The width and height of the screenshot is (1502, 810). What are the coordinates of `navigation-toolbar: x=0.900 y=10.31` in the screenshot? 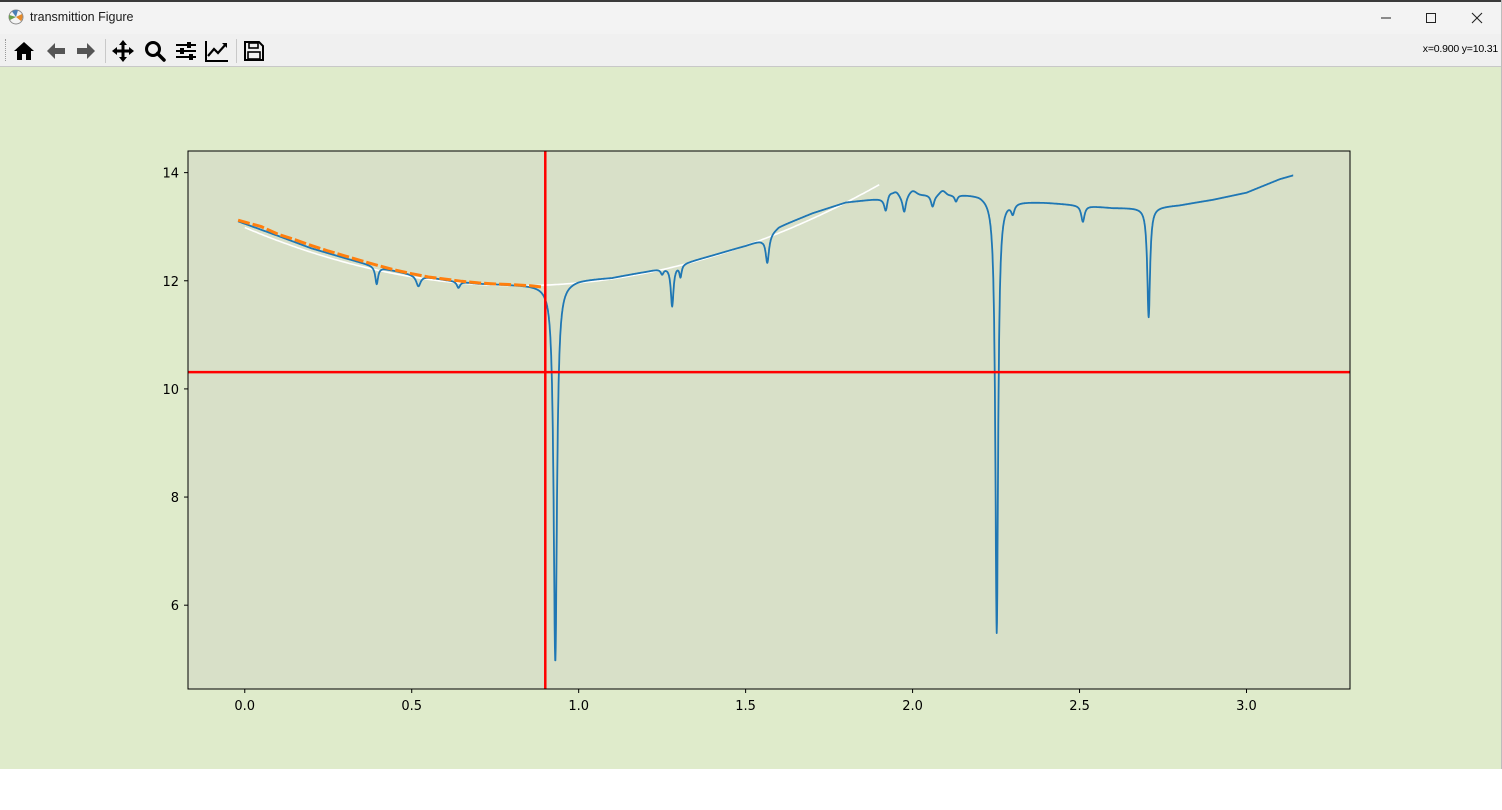 It's located at (750, 50).